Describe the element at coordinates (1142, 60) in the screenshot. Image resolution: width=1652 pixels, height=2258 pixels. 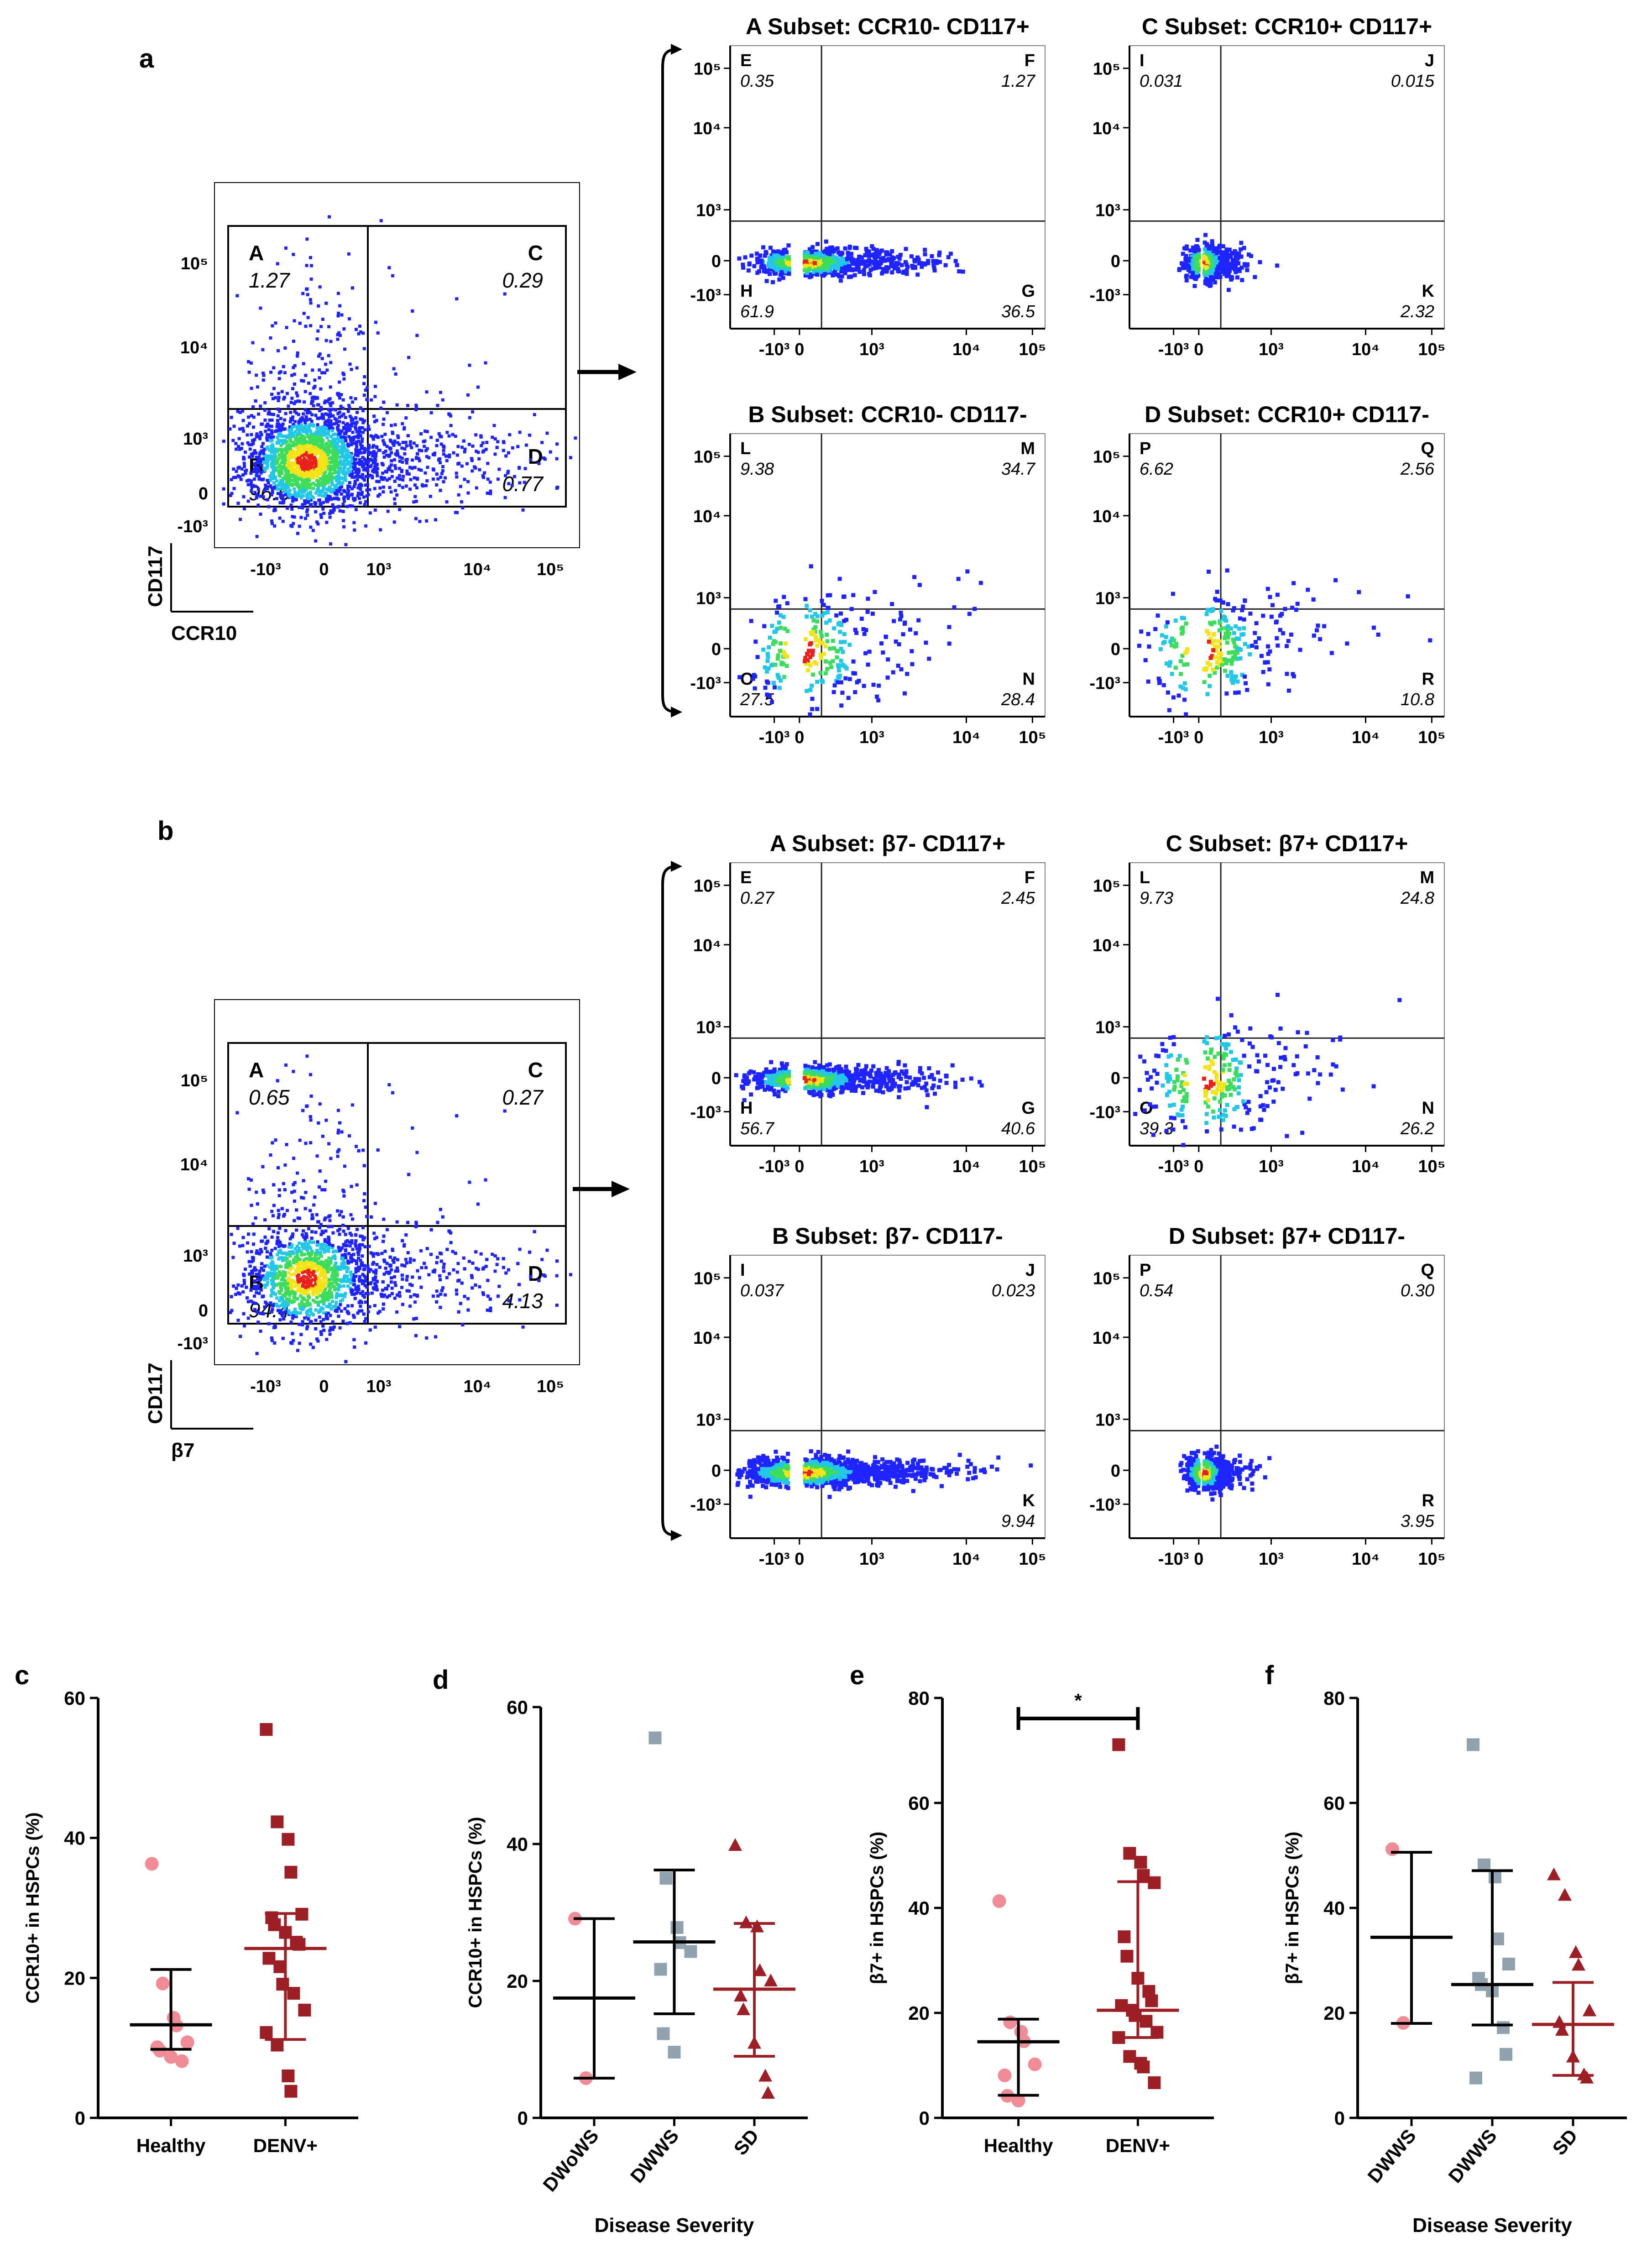
I see `quadrant-label: I` at that location.